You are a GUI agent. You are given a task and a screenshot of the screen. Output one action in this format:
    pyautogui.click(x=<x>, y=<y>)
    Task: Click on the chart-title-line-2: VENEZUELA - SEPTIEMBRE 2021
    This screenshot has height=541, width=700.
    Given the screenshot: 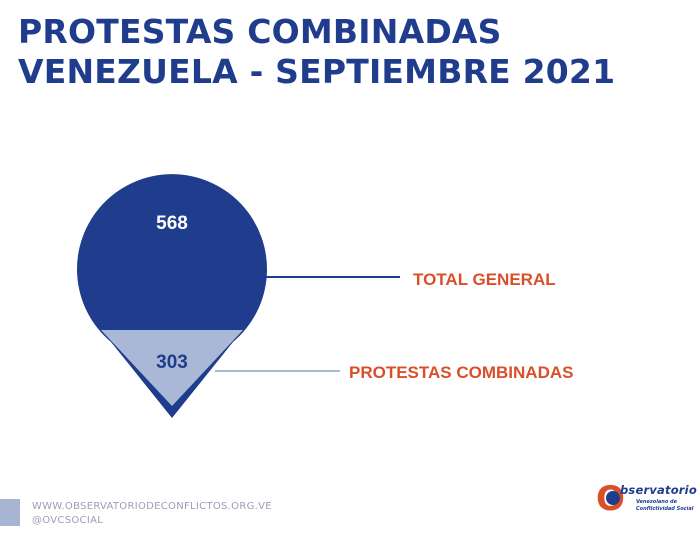 What is the action you would take?
    pyautogui.click(x=317, y=71)
    